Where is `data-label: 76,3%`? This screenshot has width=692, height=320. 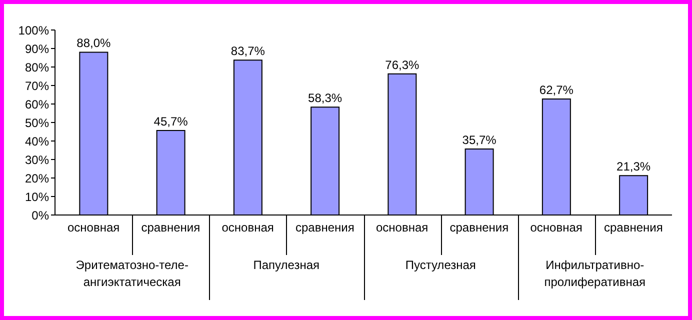 data-label: 76,3% is located at coordinates (402, 65).